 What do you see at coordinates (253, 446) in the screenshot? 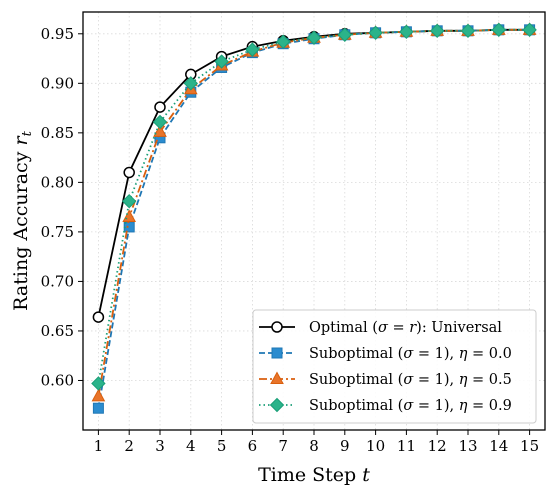
I see `x-tick-label: 6` at bounding box center [253, 446].